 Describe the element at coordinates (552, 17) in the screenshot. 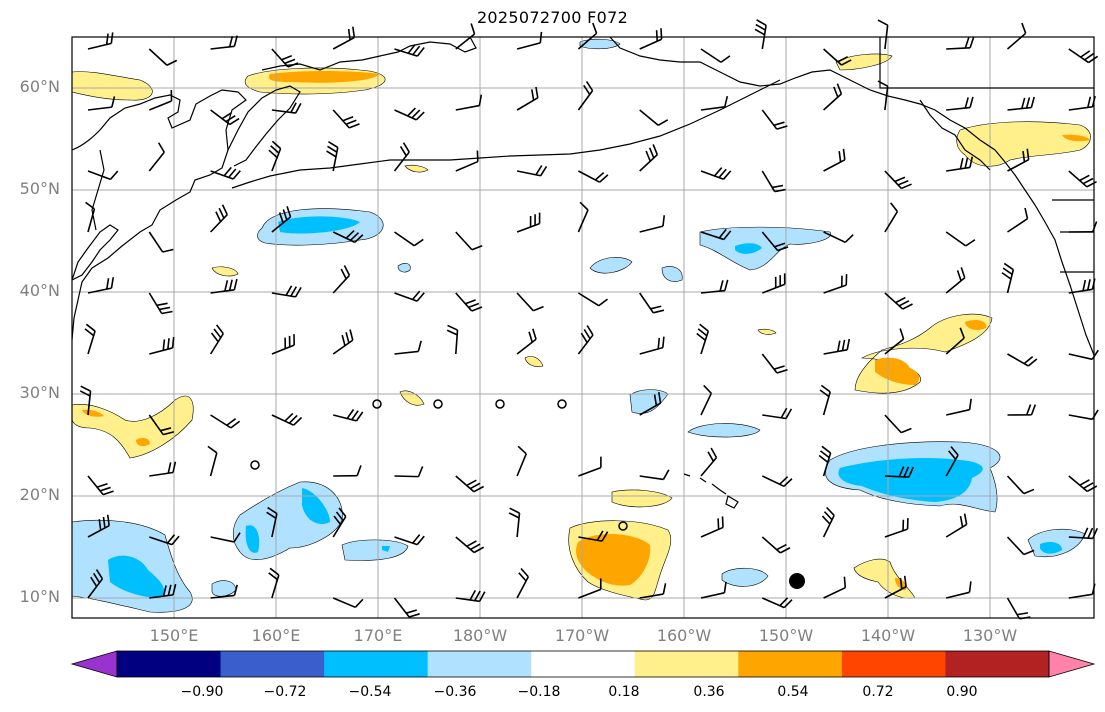

I see `map-title: 2025072700 F072` at that location.